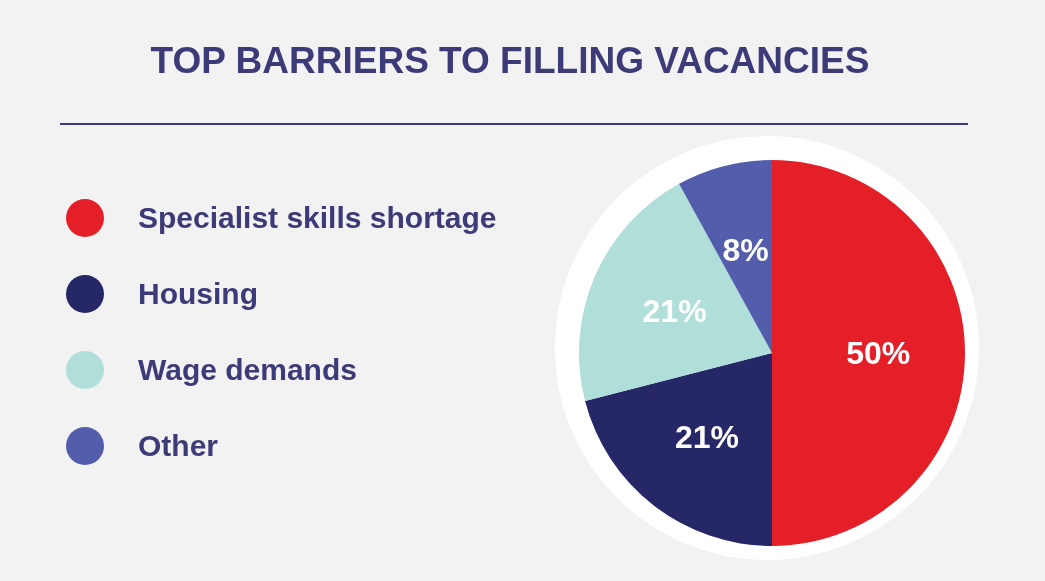 This screenshot has width=1045, height=581. Describe the element at coordinates (198, 294) in the screenshot. I see `legend-label: Housing` at that location.